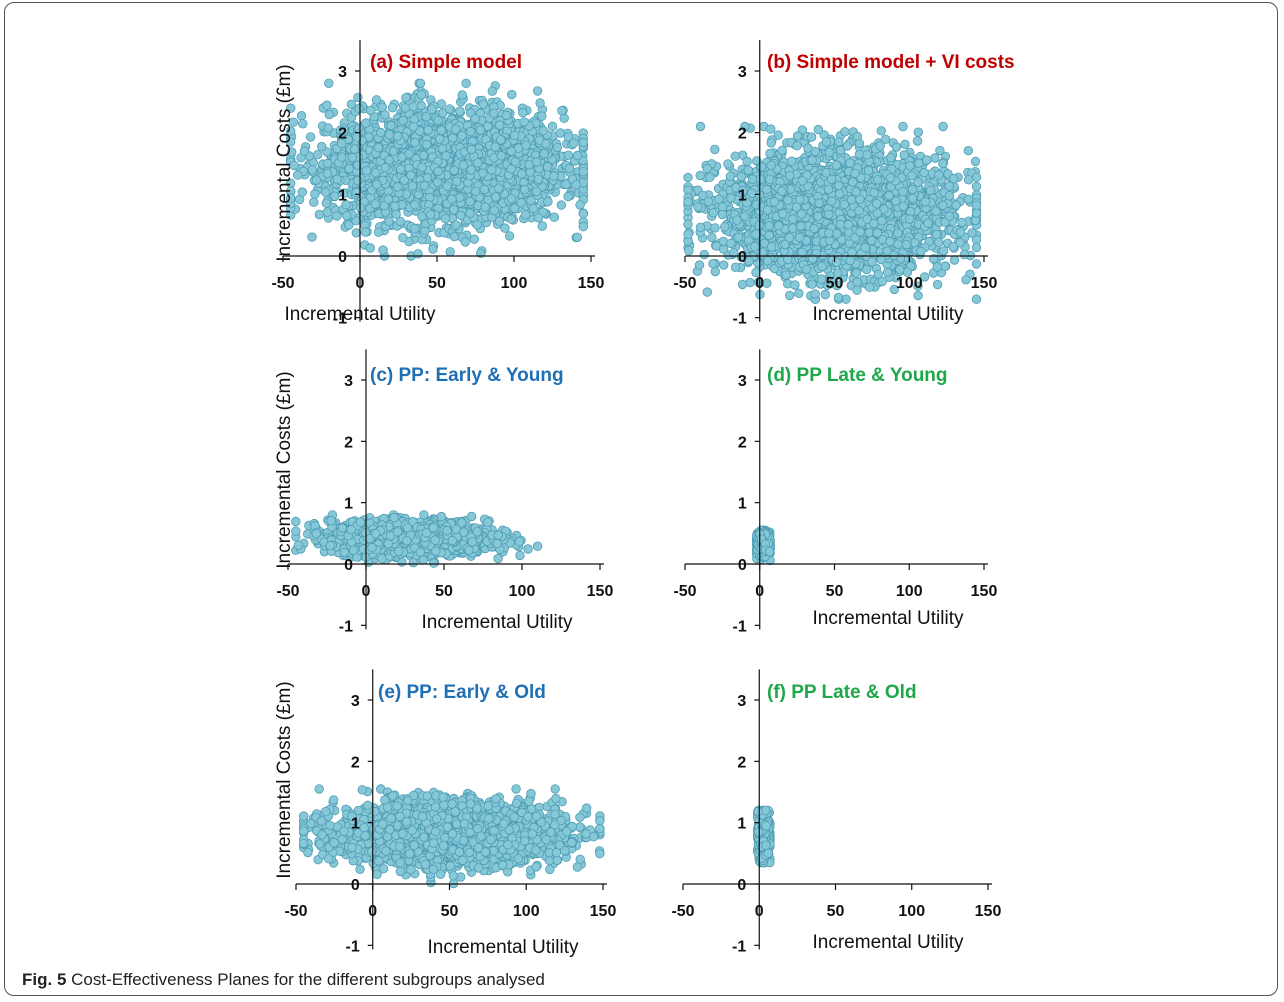 The width and height of the screenshot is (1284, 1002). Describe the element at coordinates (446, 62) in the screenshot. I see `panel-title: (a) Simple model` at that location.